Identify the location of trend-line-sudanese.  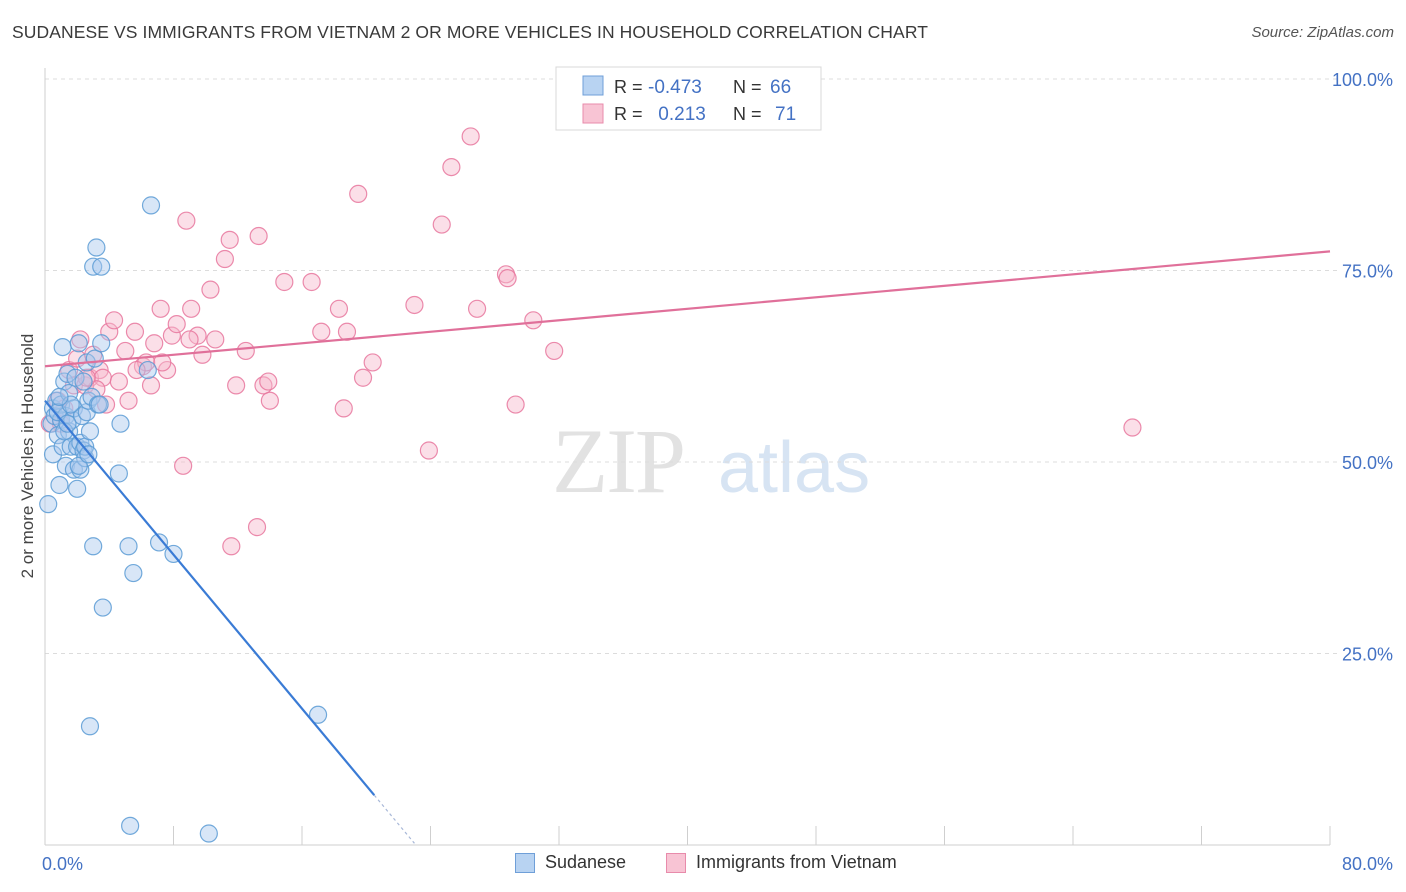
(210, 598).